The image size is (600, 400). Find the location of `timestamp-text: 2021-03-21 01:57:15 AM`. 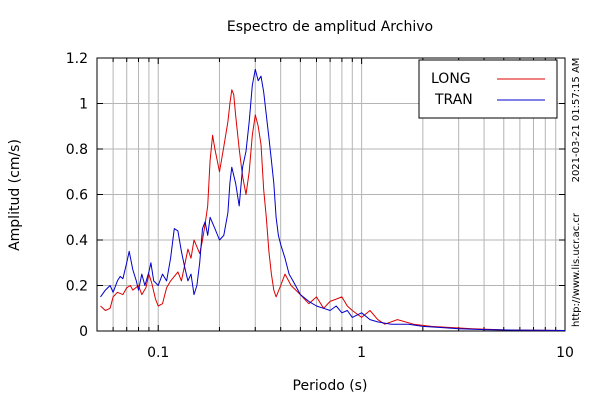

timestamp-text: 2021-03-21 01:57:15 AM is located at coordinates (576, 120).